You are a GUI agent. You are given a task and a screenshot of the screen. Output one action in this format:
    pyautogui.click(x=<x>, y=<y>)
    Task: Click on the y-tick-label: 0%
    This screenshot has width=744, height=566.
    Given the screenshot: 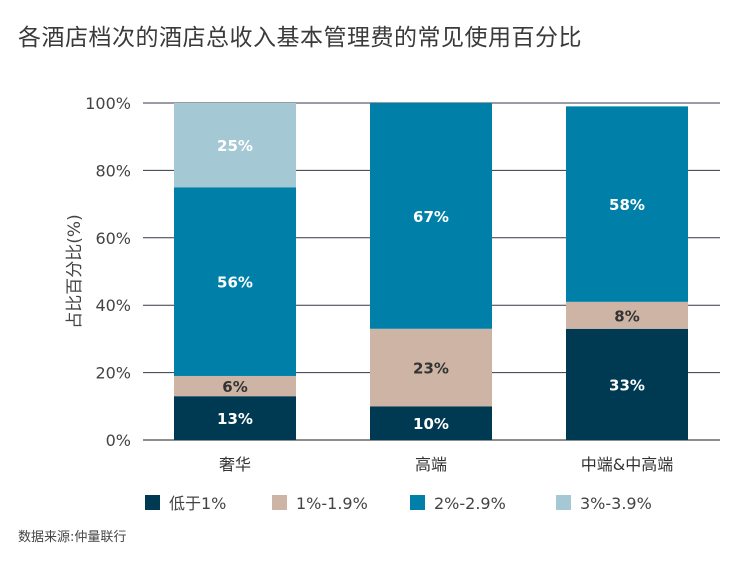 What is the action you would take?
    pyautogui.click(x=118, y=440)
    